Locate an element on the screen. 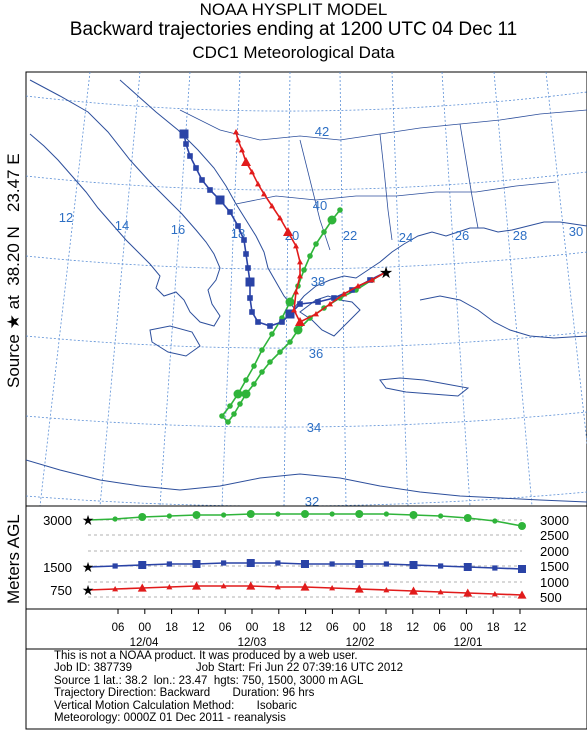  left-height-tick-1500: 1500 is located at coordinates (57, 567).